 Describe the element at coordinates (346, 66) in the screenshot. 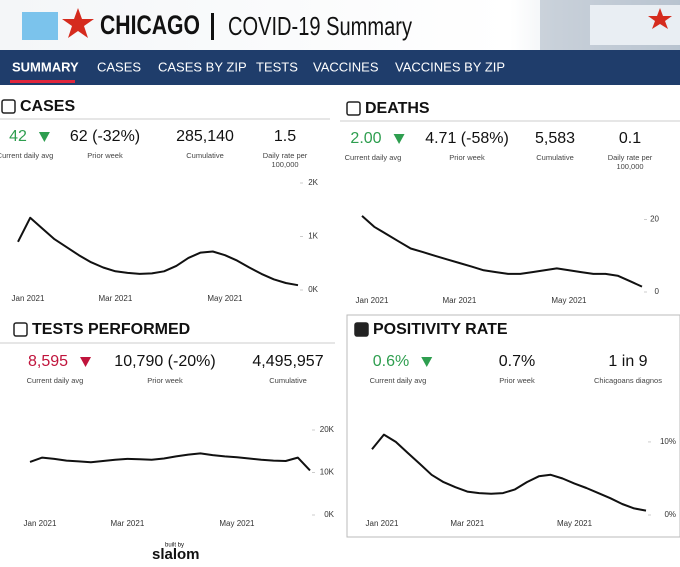

I see `nav-item: VACCINES` at that location.